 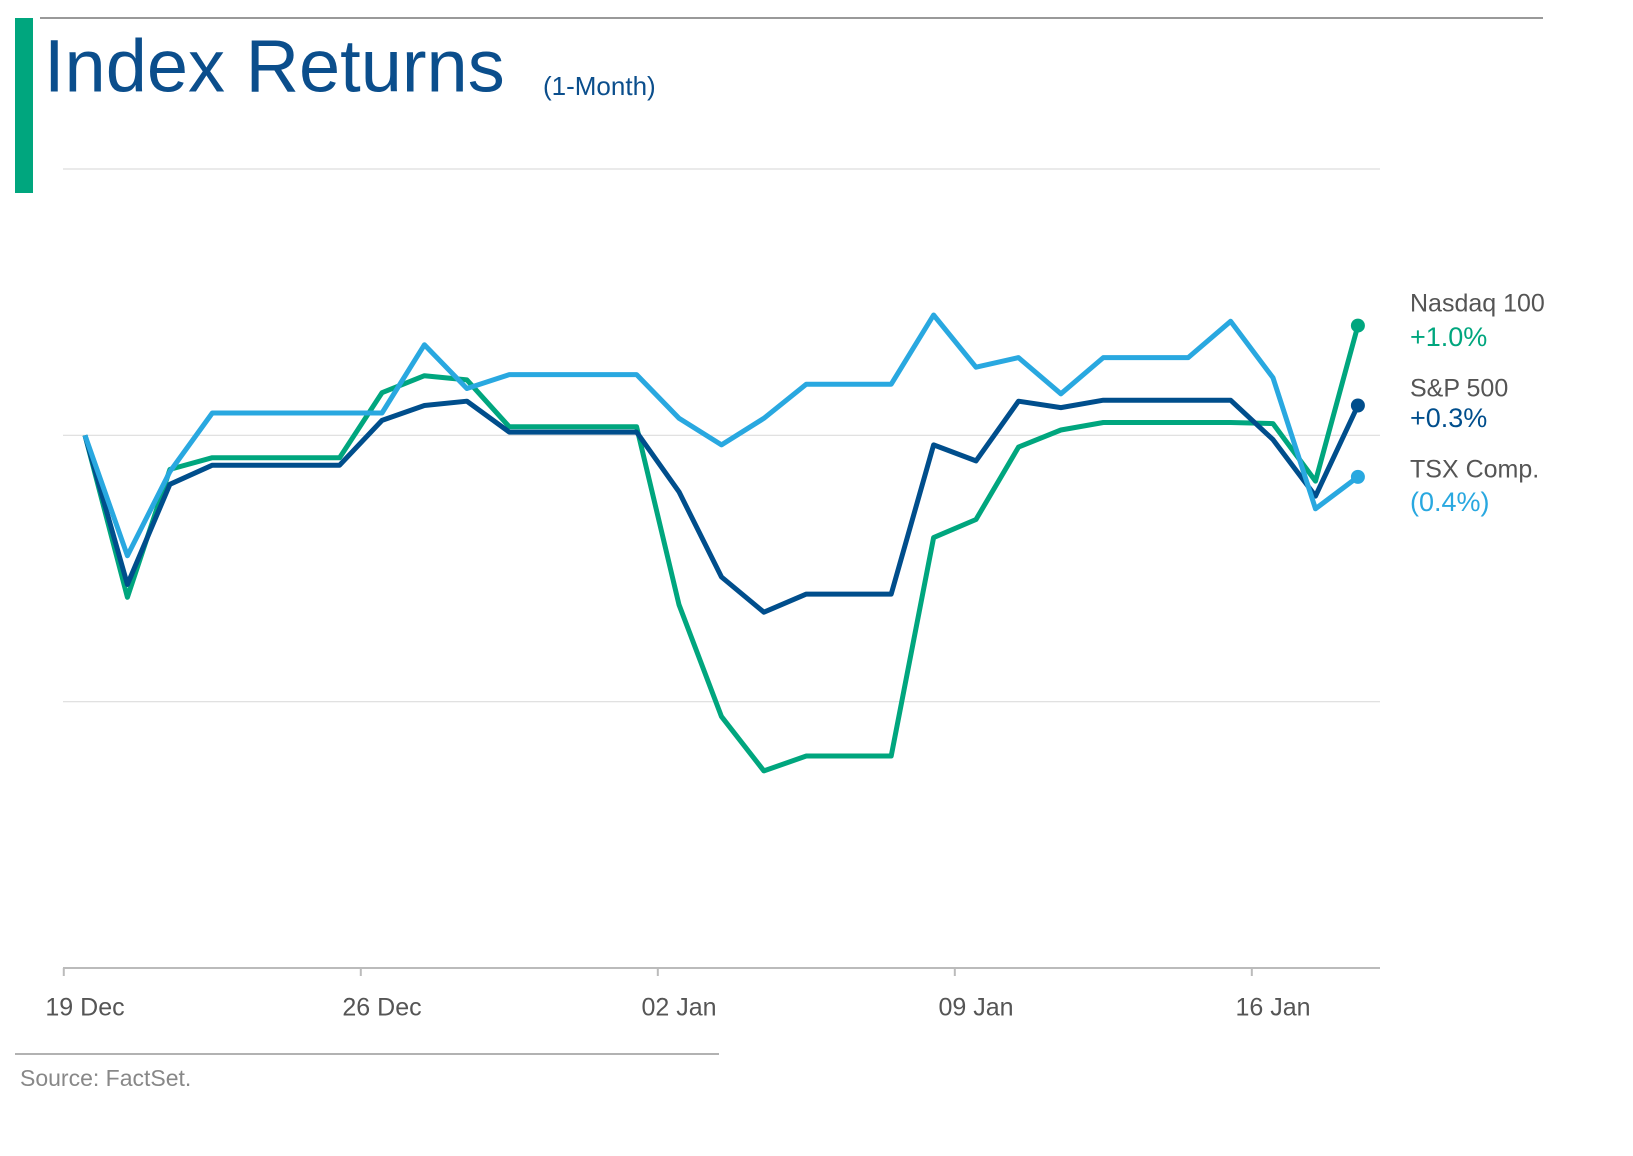 What do you see at coordinates (678, 1008) in the screenshot?
I see `x-tick-label: 02 Jan` at bounding box center [678, 1008].